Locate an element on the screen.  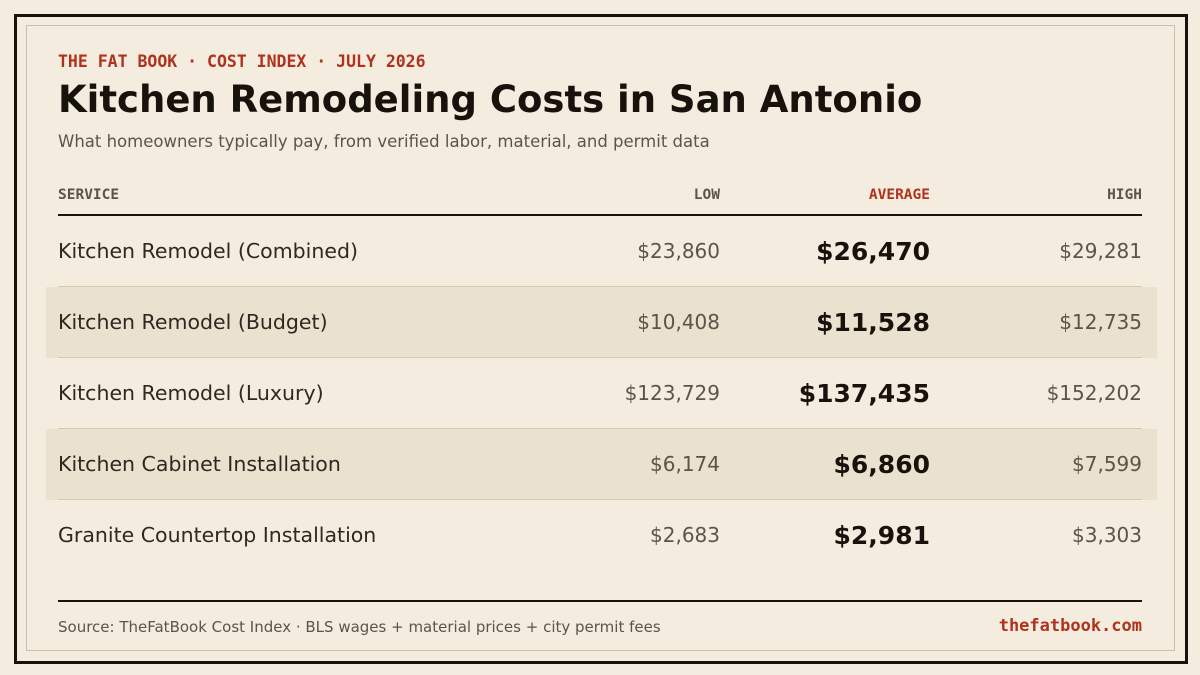
service-name: Kitchen Cabinet Installation is located at coordinates (199, 464).